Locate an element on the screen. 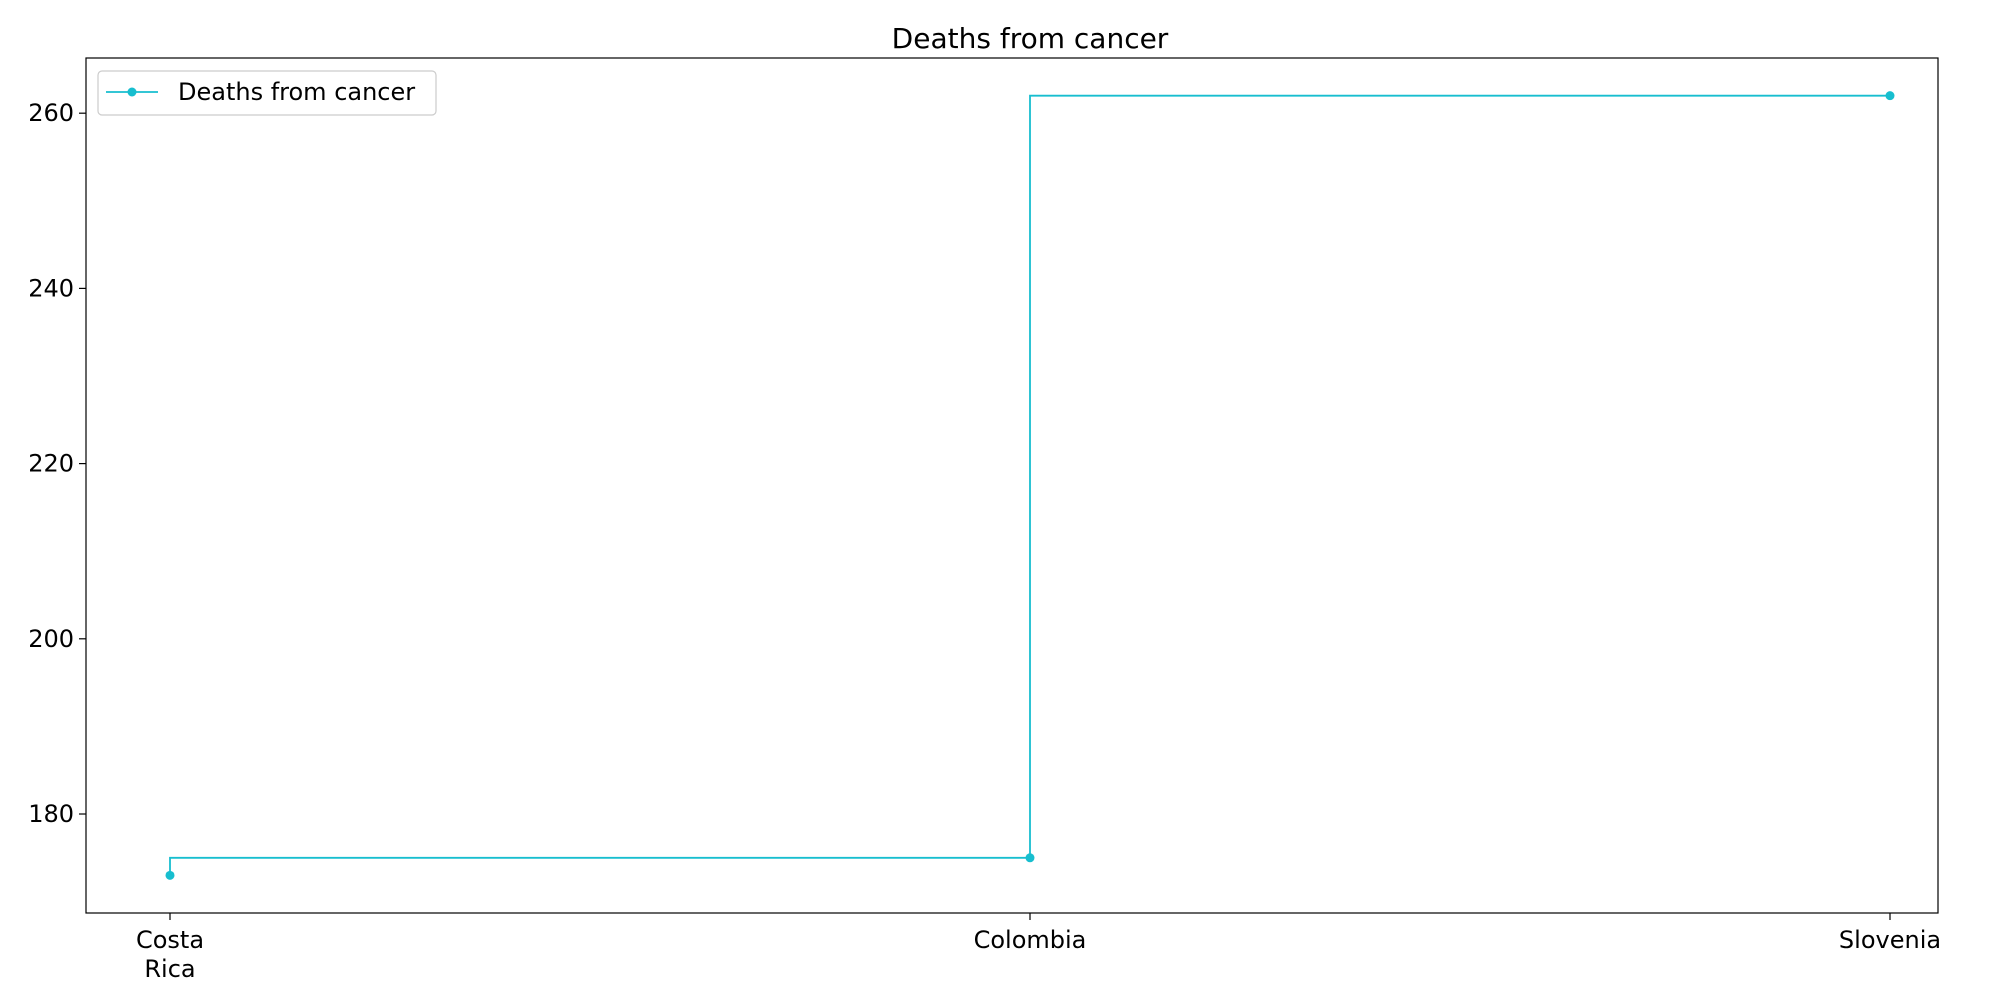  y-tick-label: 240 is located at coordinates (51, 288).